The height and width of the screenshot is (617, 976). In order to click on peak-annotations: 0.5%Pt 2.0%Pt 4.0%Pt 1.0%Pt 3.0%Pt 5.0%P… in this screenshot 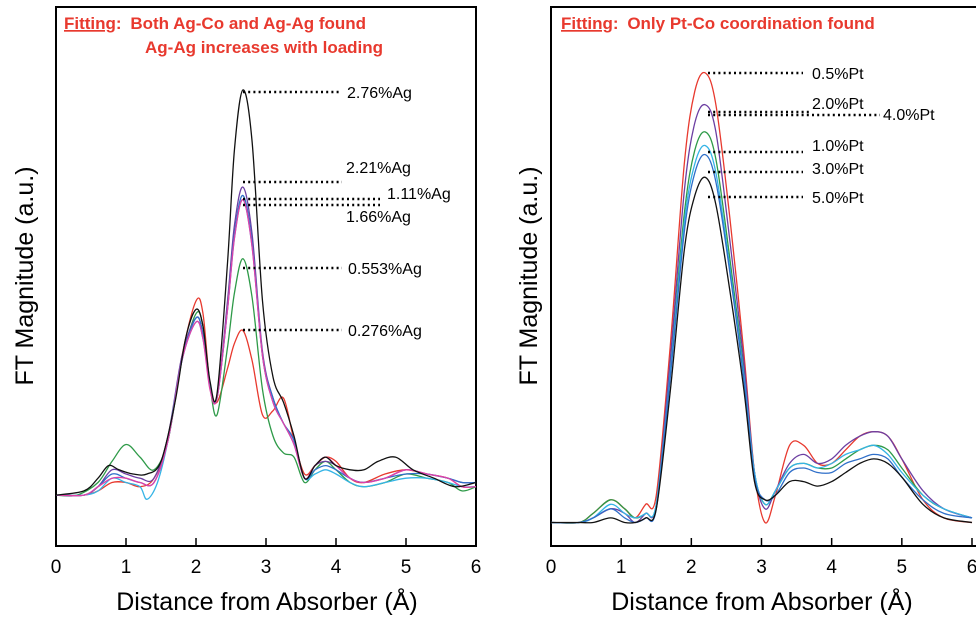, I will do `click(821, 136)`.